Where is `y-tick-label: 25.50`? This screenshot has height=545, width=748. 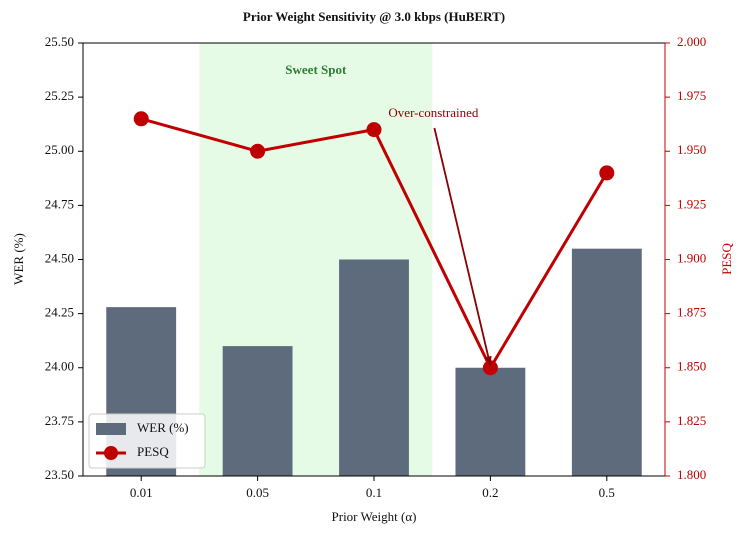 y-tick-label: 25.50 is located at coordinates (59, 41).